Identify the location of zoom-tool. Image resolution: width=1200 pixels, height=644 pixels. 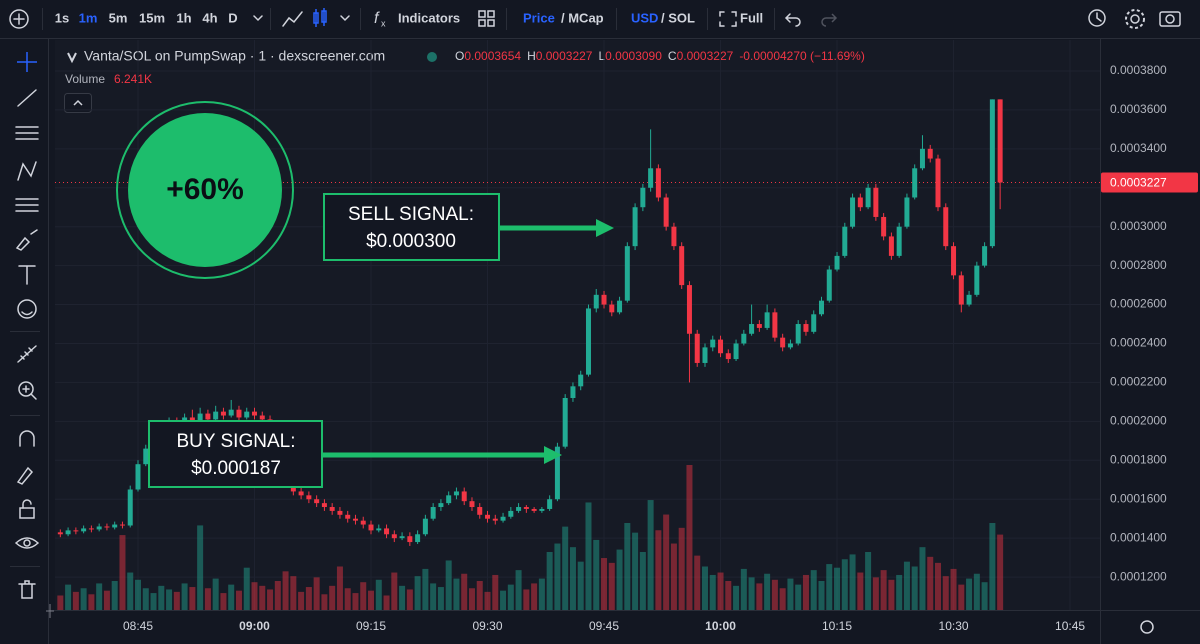
(26, 389).